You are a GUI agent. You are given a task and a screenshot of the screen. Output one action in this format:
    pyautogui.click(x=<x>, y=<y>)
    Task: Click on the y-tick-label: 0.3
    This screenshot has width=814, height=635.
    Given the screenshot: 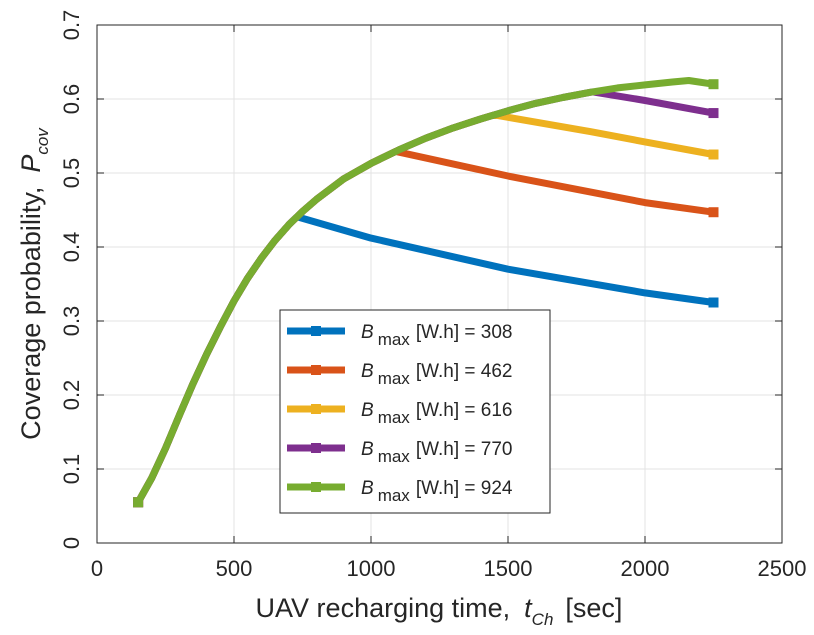 What is the action you would take?
    pyautogui.click(x=71, y=321)
    